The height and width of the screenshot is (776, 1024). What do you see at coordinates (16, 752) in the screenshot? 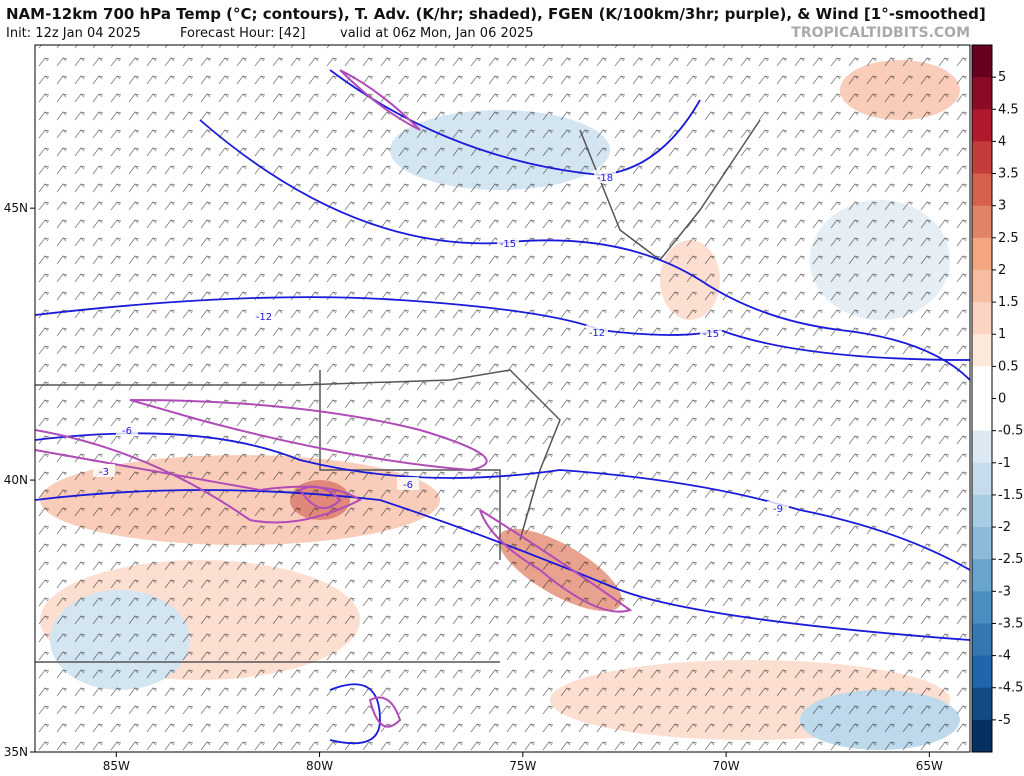
I see `lat-label: 35N` at bounding box center [16, 752].